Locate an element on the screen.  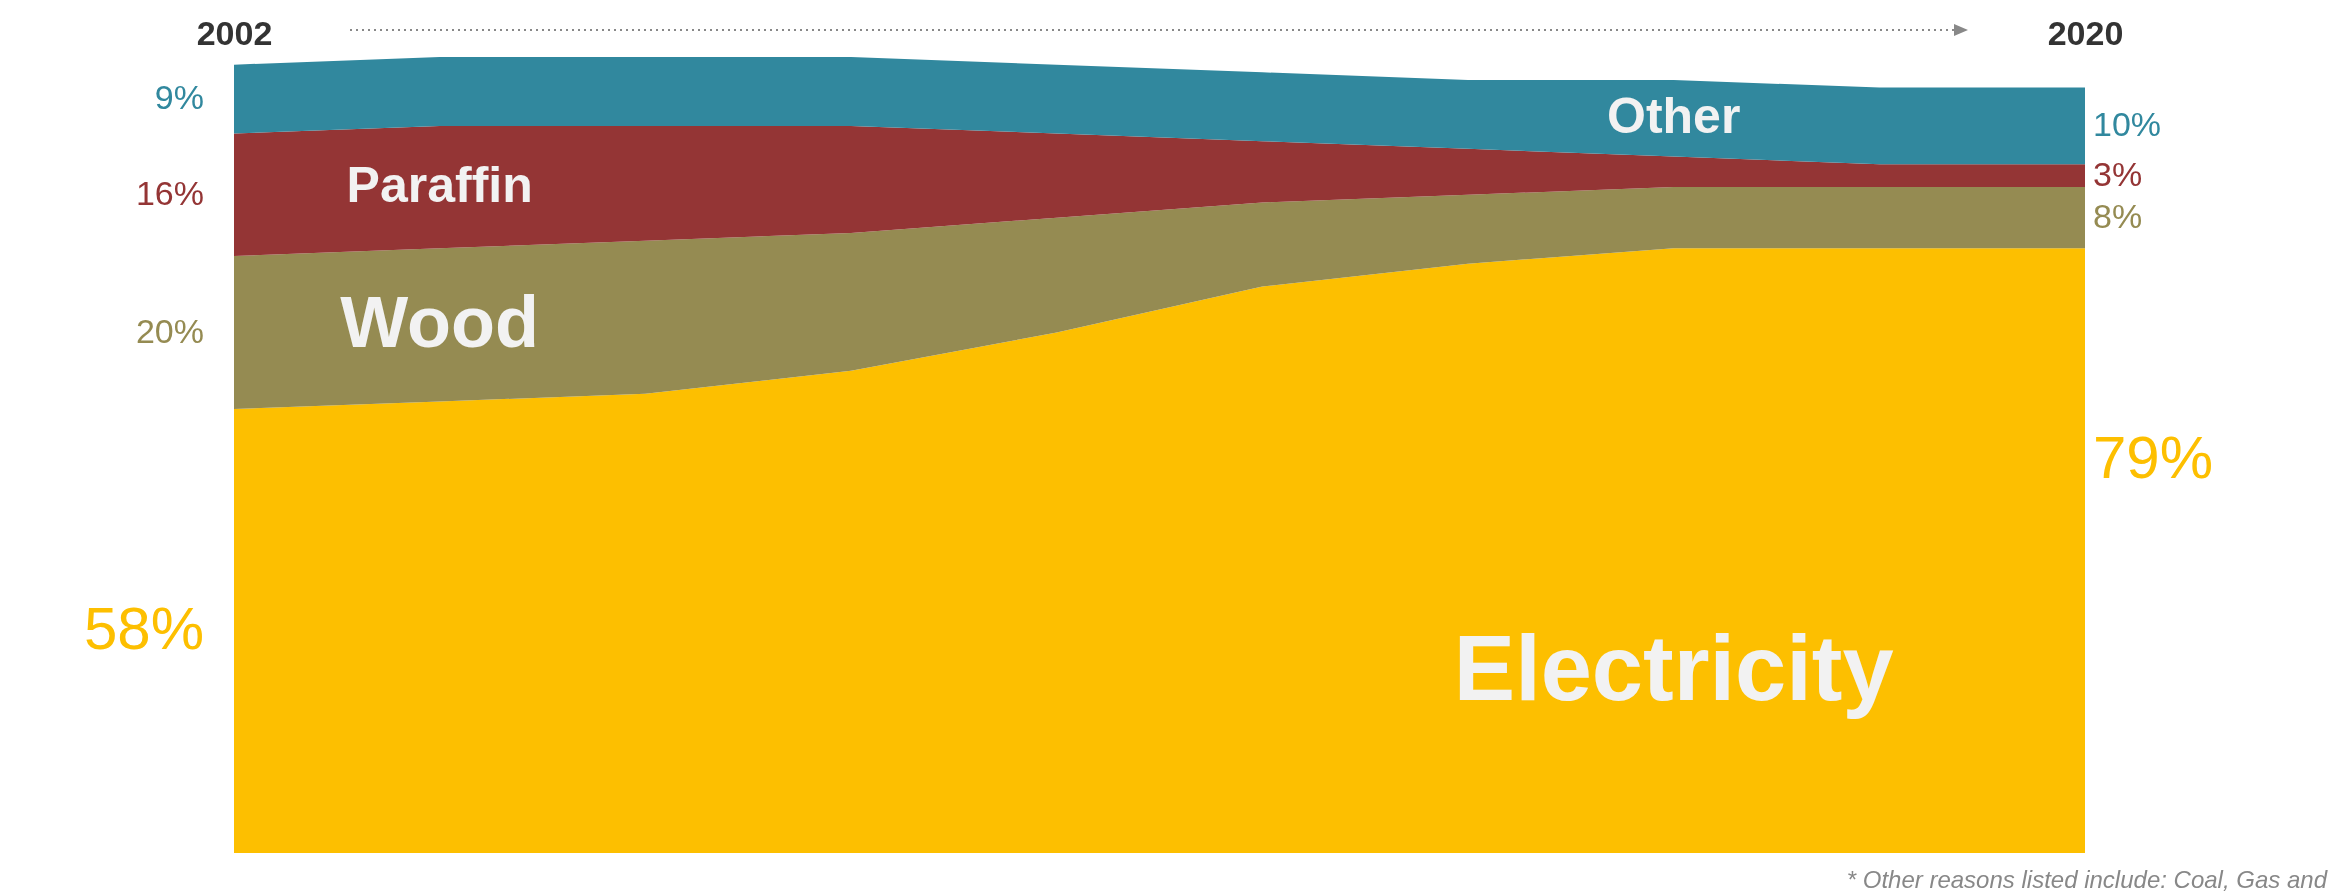
x-tick-label: 2002 is located at coordinates (234, 32).